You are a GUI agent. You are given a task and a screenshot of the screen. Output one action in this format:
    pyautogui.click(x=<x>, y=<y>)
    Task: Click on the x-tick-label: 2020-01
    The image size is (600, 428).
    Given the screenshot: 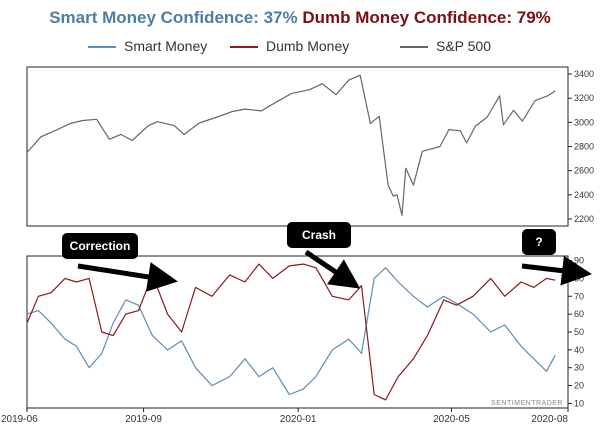 What is the action you would take?
    pyautogui.click(x=298, y=419)
    